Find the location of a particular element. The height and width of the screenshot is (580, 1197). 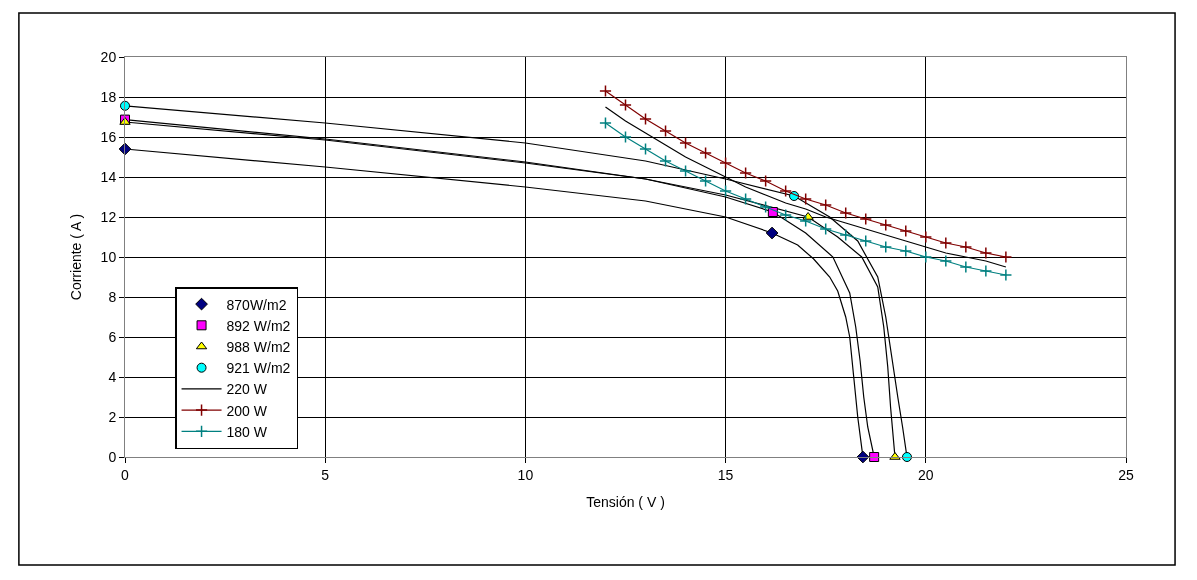

legend-label: 921 W/m2 is located at coordinates (258, 368).